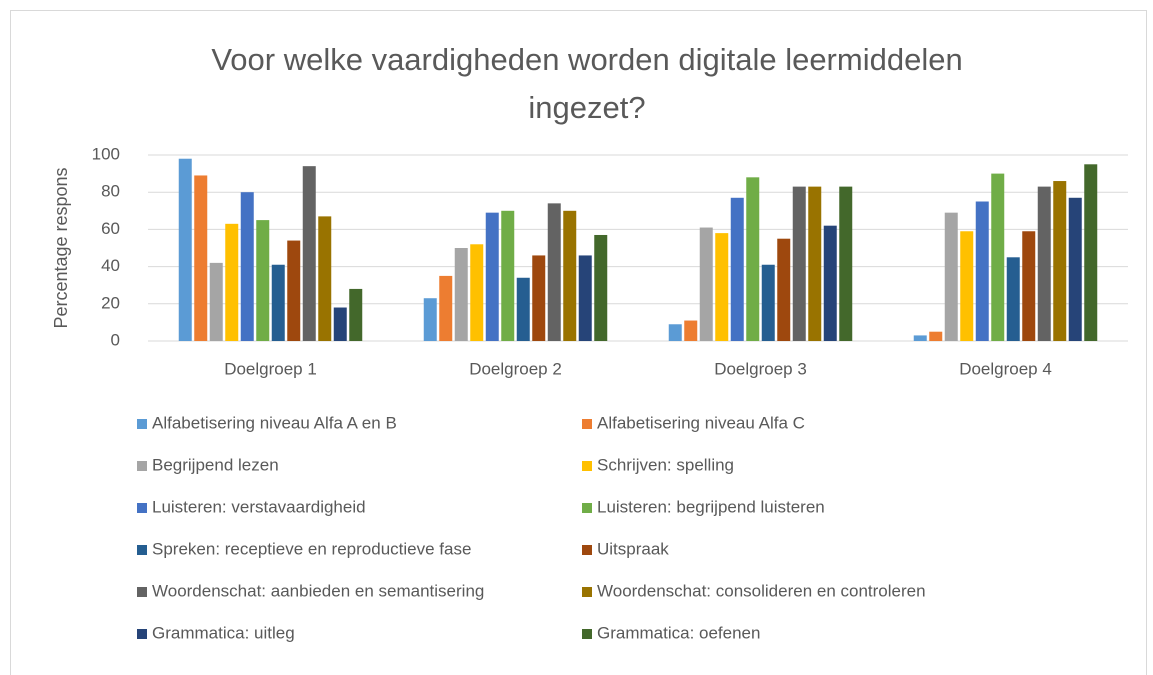 The height and width of the screenshot is (675, 1153). I want to click on y-tick-label: 80, so click(110, 191).